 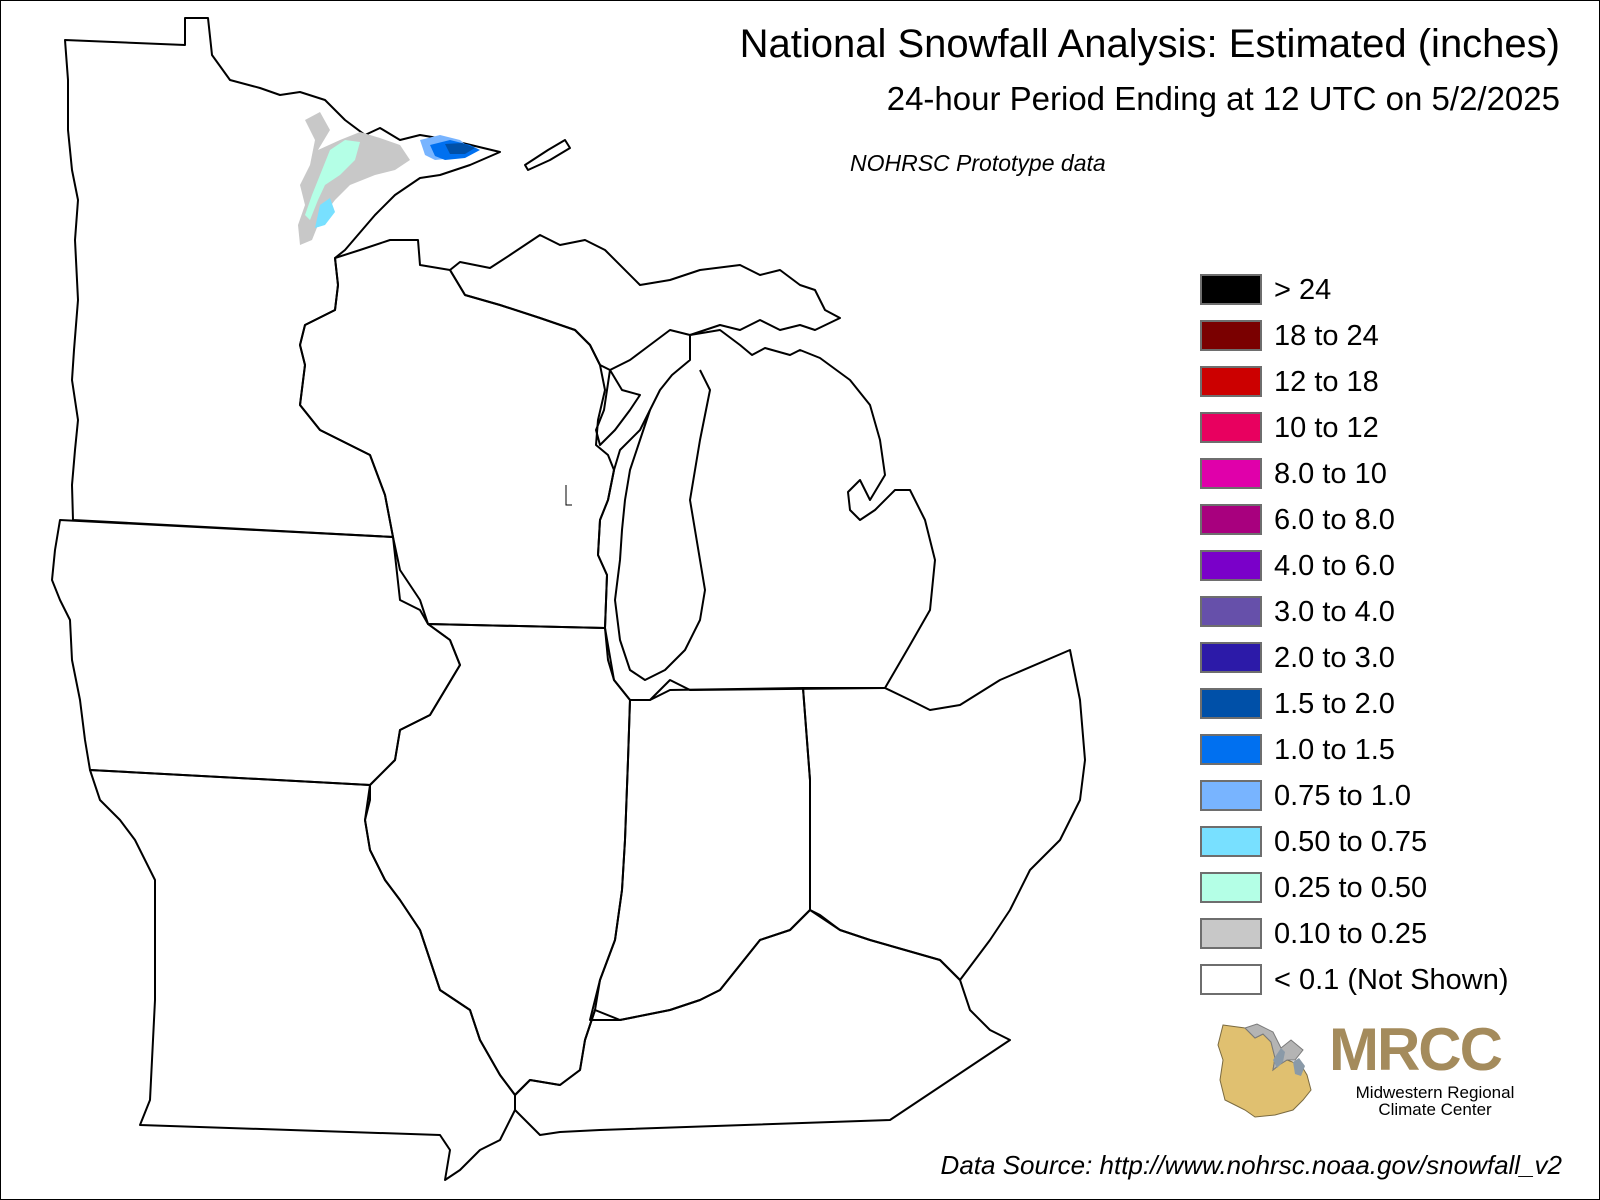 I want to click on legend-label: 1.5 to 2.0, so click(x=1334, y=704).